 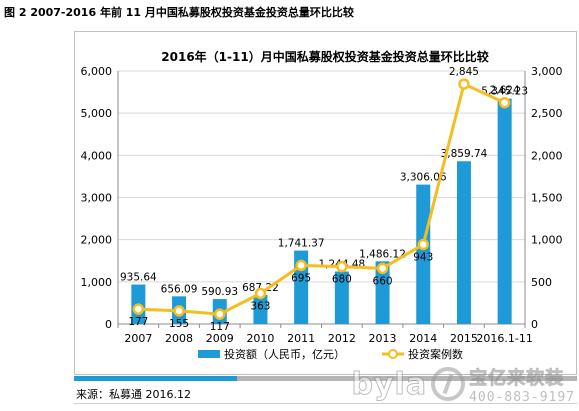 I want to click on line-value-label: 2,624, so click(x=505, y=91).